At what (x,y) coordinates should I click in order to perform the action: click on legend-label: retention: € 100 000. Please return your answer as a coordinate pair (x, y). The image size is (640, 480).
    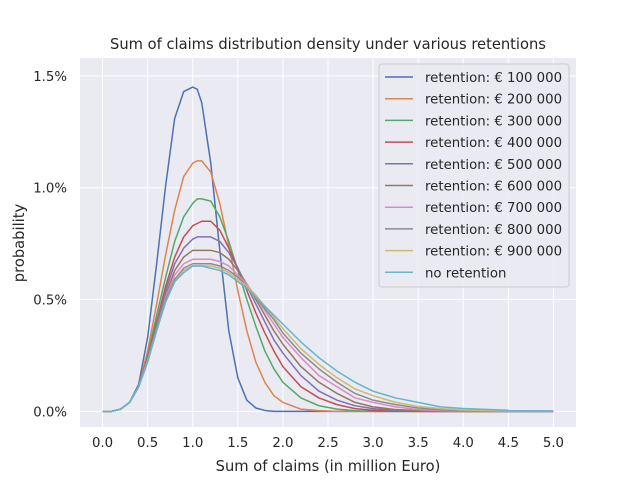
    Looking at the image, I should click on (493, 78).